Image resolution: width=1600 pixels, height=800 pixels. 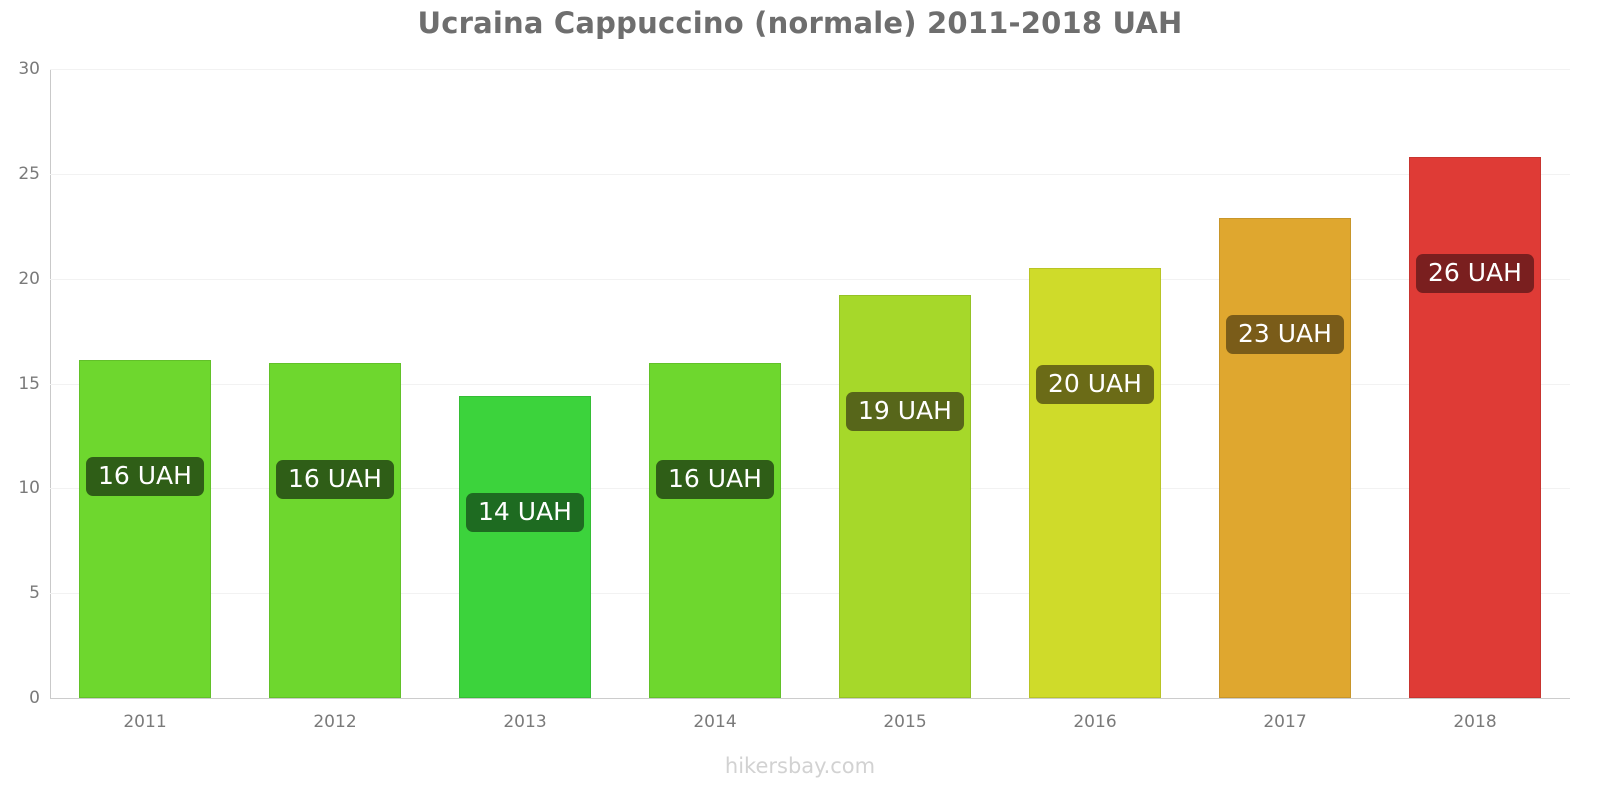 I want to click on x-axis-tick-label: 2018, so click(x=1475, y=722).